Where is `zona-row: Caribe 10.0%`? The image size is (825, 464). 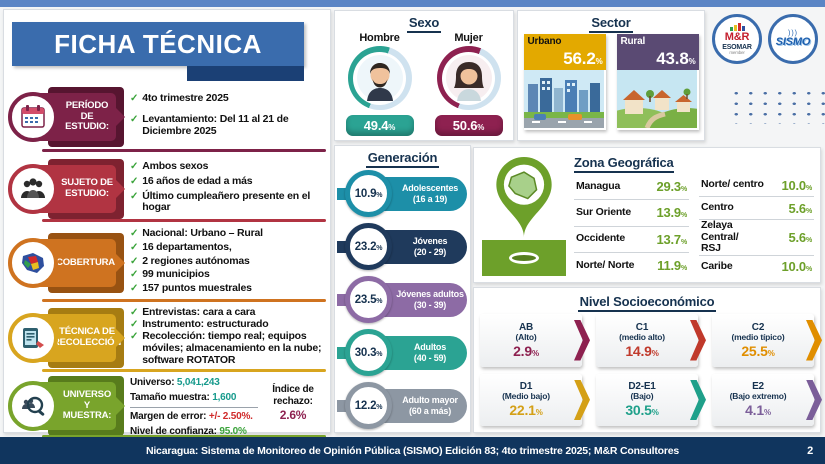 zona-row: Caribe 10.0% is located at coordinates (756, 267).